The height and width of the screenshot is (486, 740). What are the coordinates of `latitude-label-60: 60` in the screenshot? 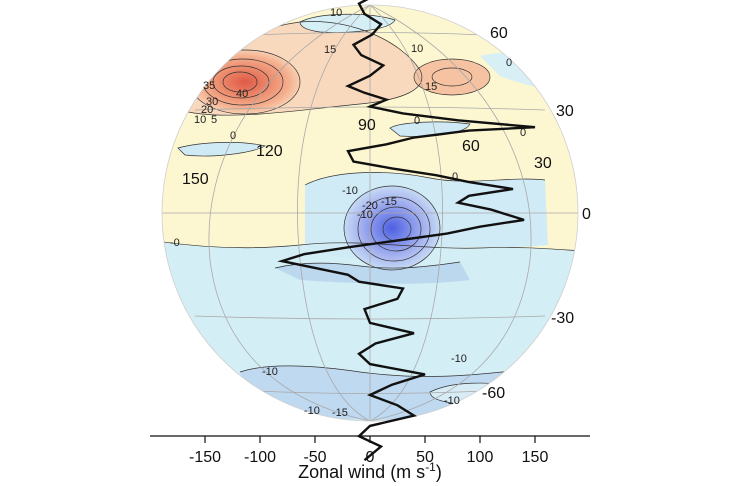 It's located at (499, 33).